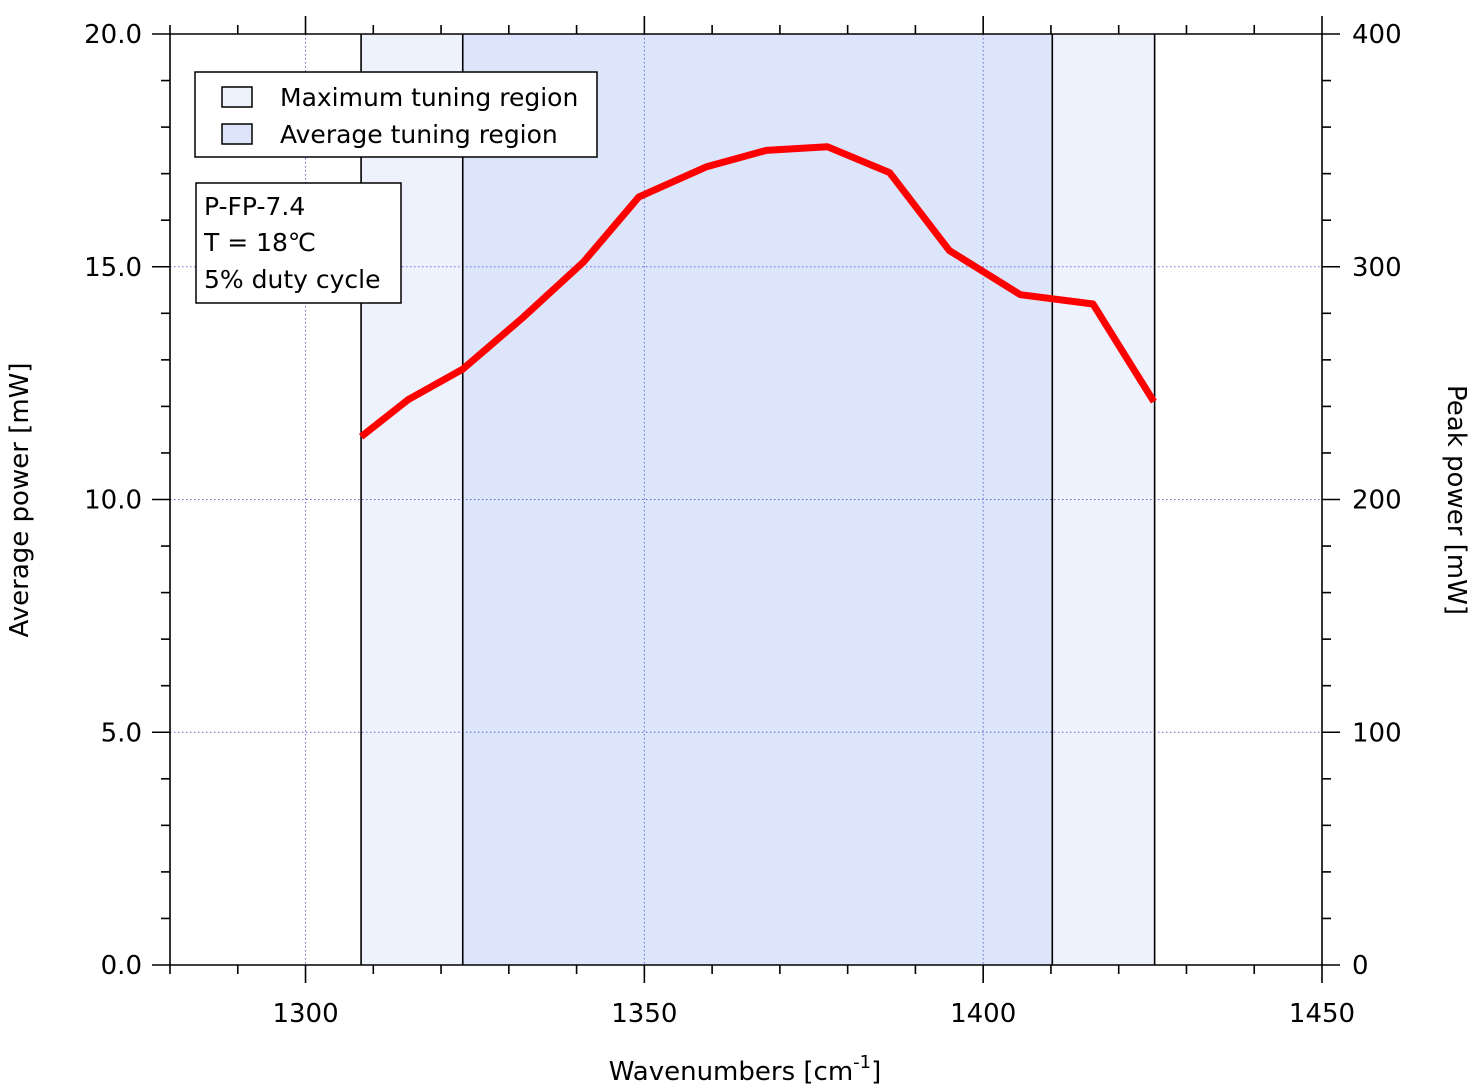  Describe the element at coordinates (1377, 733) in the screenshot. I see `y-right-tick-label: 100` at that location.